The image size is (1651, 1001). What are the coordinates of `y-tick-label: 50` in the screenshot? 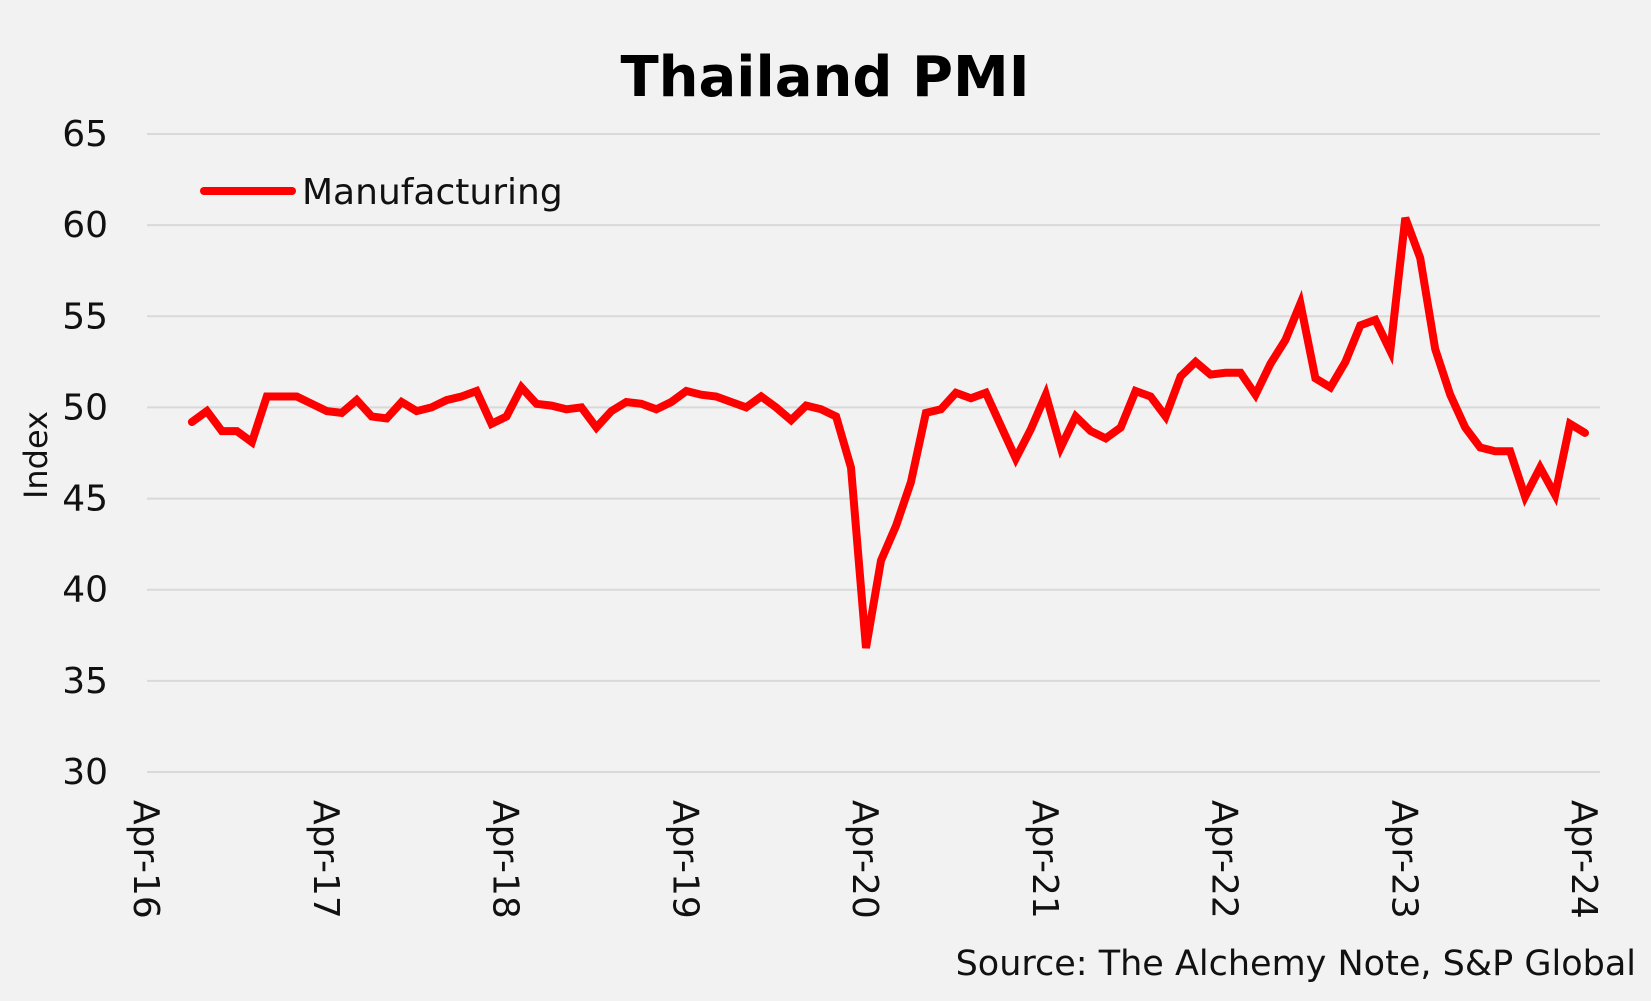 It's located at (85, 407).